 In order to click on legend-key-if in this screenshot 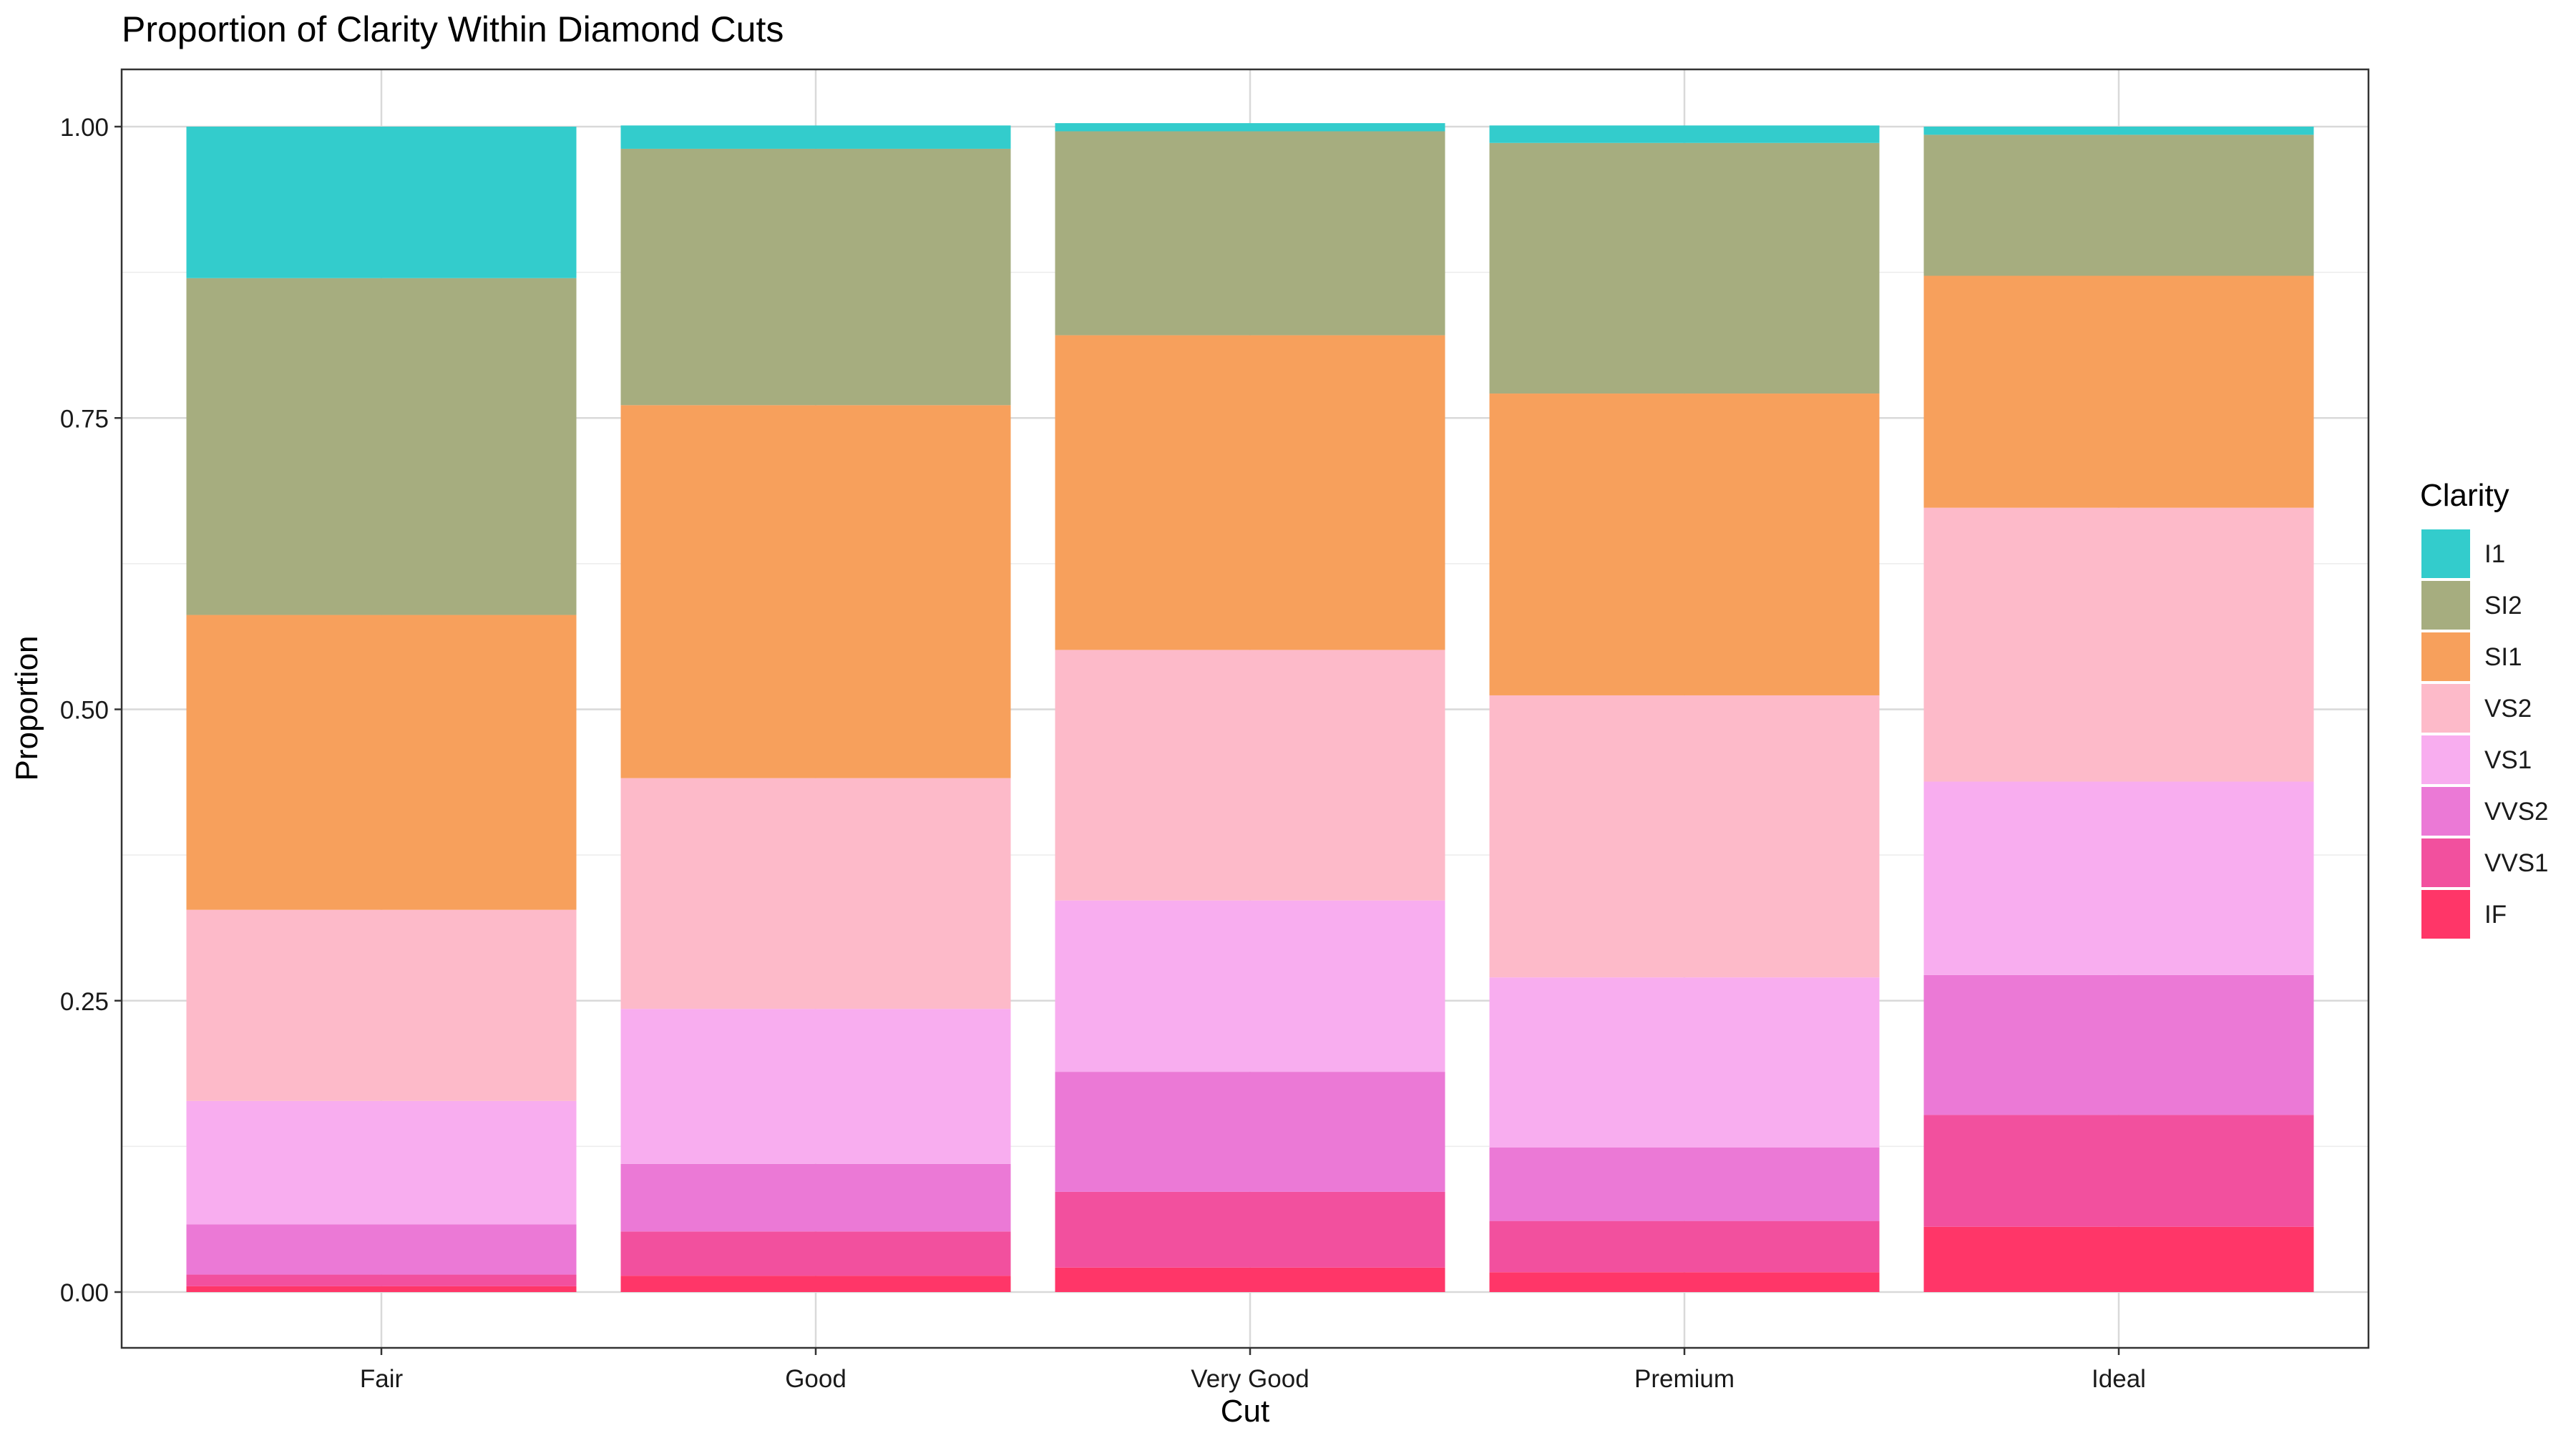, I will do `click(2445, 914)`.